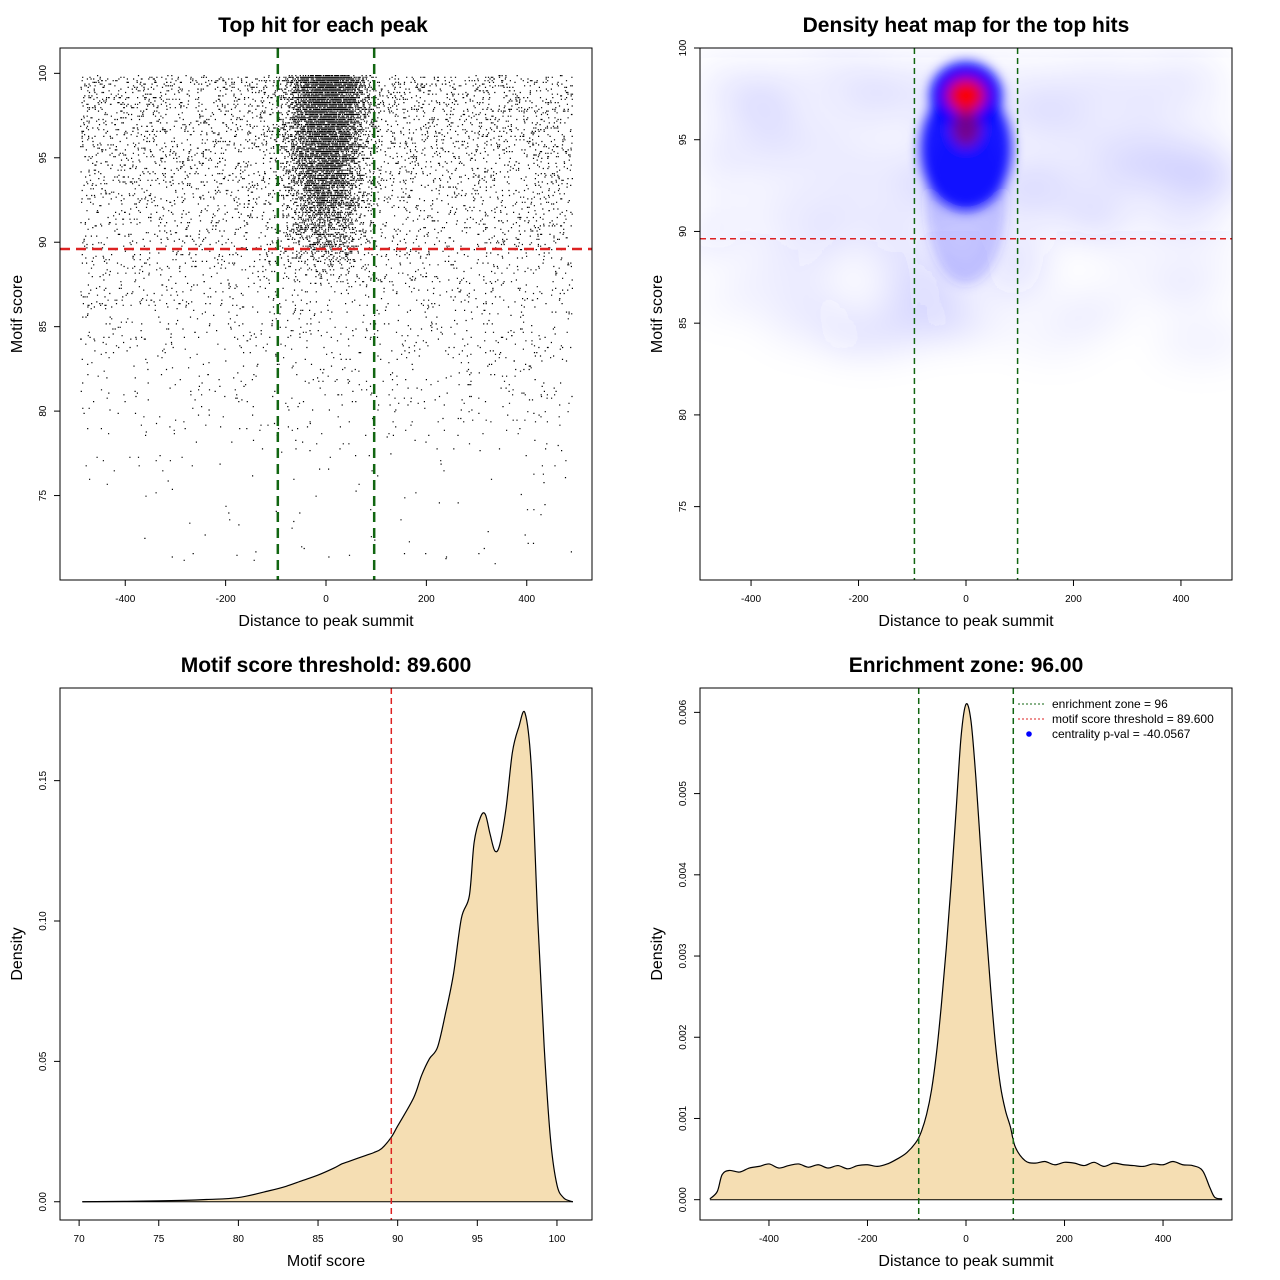 This screenshot has width=1280, height=1280. Describe the element at coordinates (478, 1239) in the screenshot. I see `x-tick-label: 95` at that location.